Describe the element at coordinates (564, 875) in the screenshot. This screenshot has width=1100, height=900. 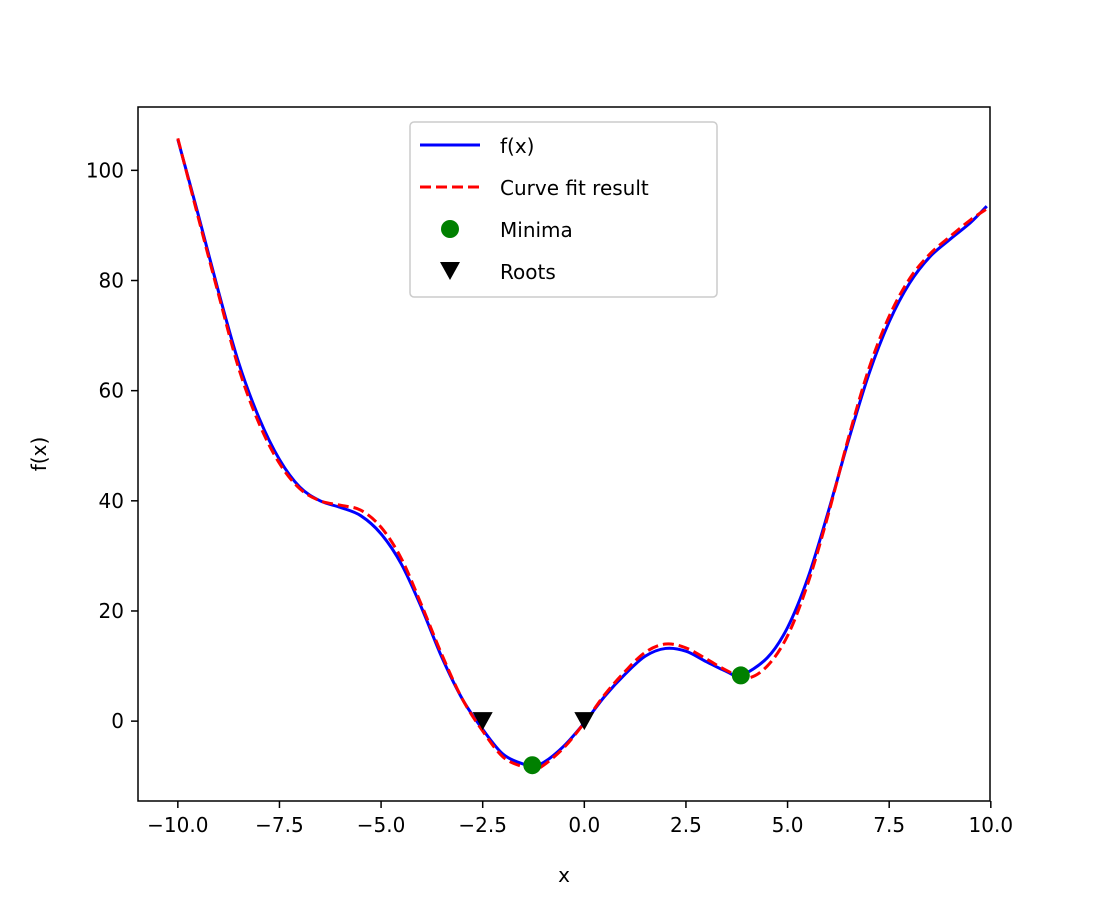
I see `x-axis-title: x` at that location.